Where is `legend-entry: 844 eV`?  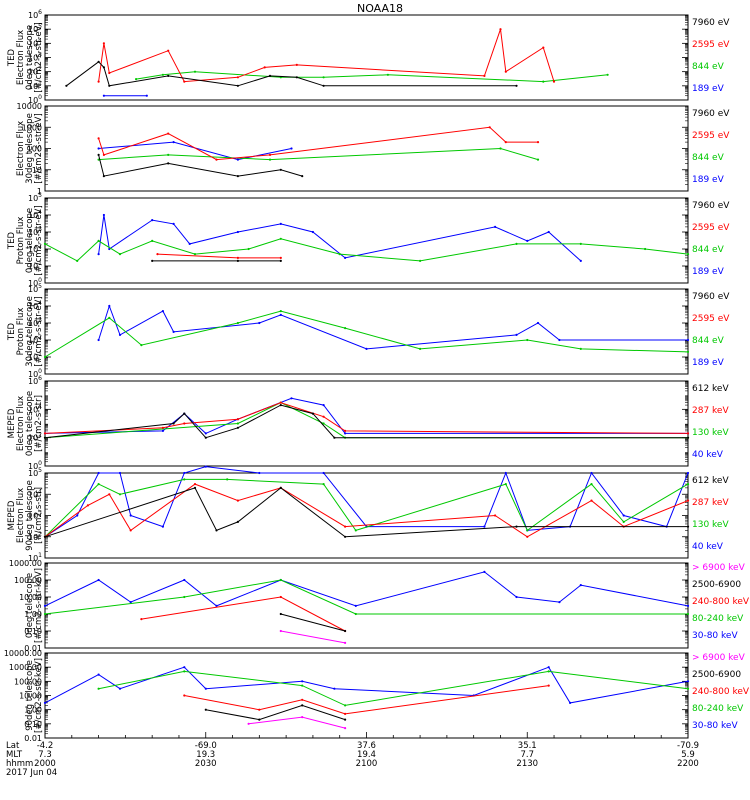 legend-entry: 844 eV is located at coordinates (708, 158).